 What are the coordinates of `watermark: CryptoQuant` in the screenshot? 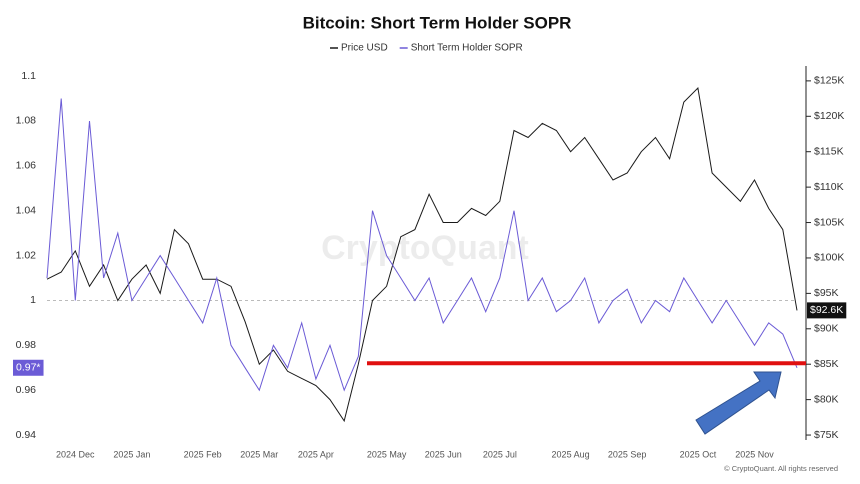 It's located at (425, 248).